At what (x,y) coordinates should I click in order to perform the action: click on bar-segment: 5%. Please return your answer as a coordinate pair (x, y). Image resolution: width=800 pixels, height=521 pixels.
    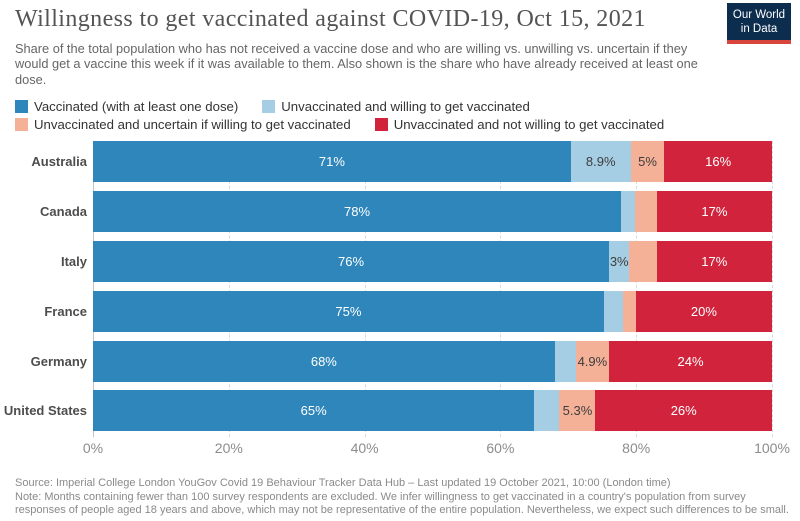
    Looking at the image, I should click on (647, 162).